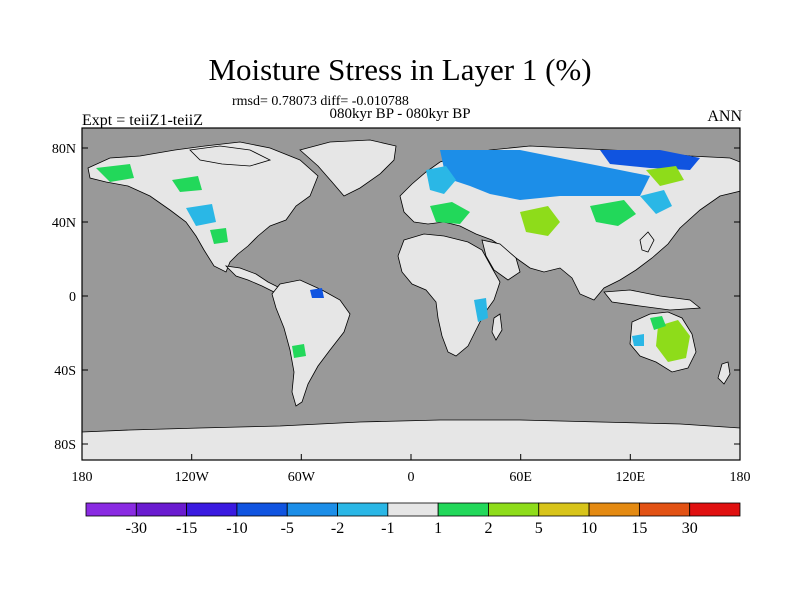 The height and width of the screenshot is (600, 800). Describe the element at coordinates (690, 528) in the screenshot. I see `colorbar-label: 30` at that location.